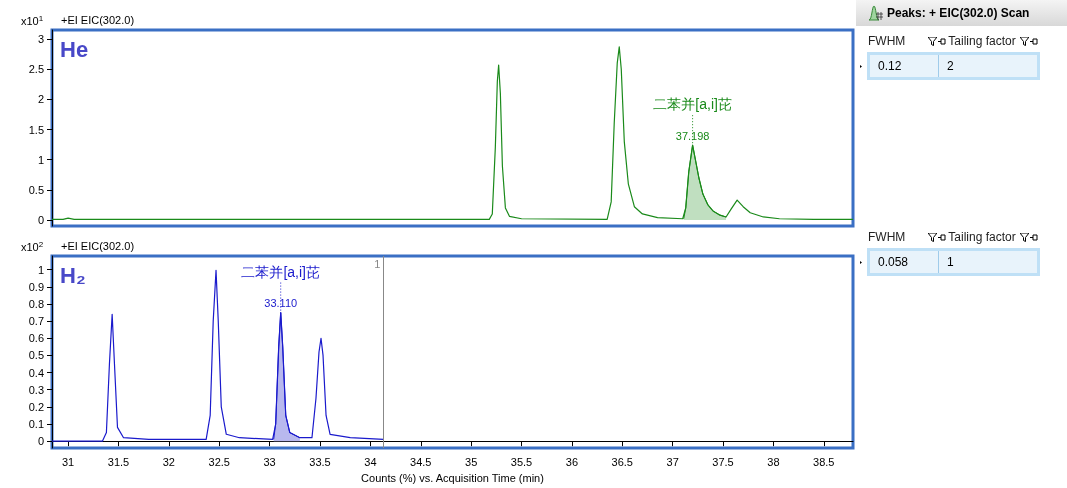  Describe the element at coordinates (890, 66) in the screenshot. I see `data-label: 0.12` at that location.